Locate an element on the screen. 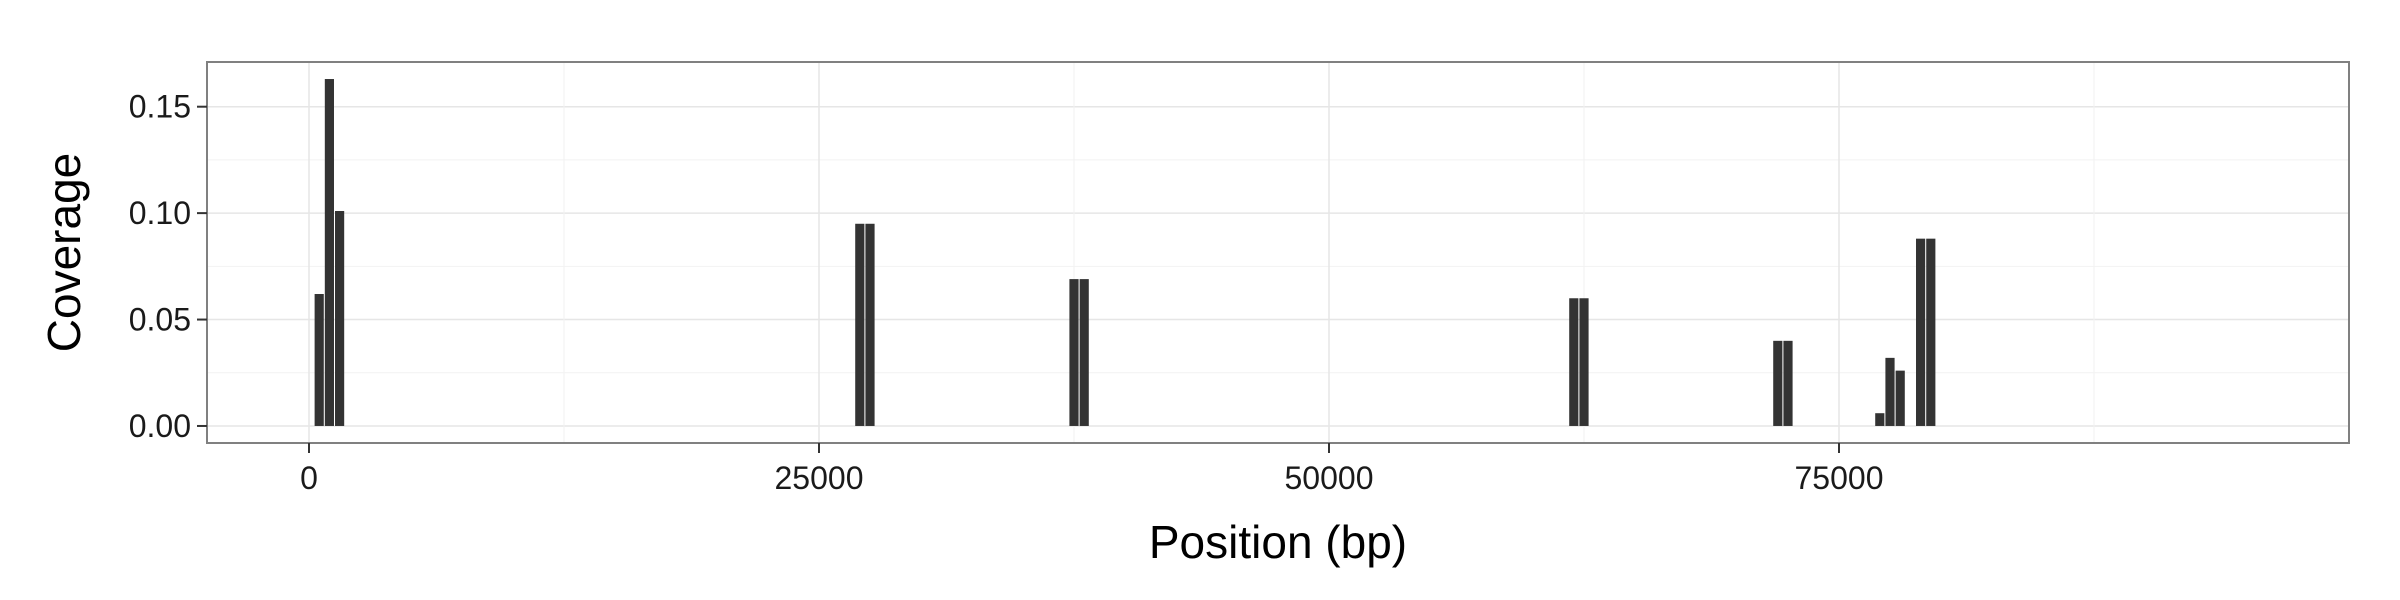 This screenshot has height=600, width=2400. y-axis-title: Coverage is located at coordinates (64, 252).